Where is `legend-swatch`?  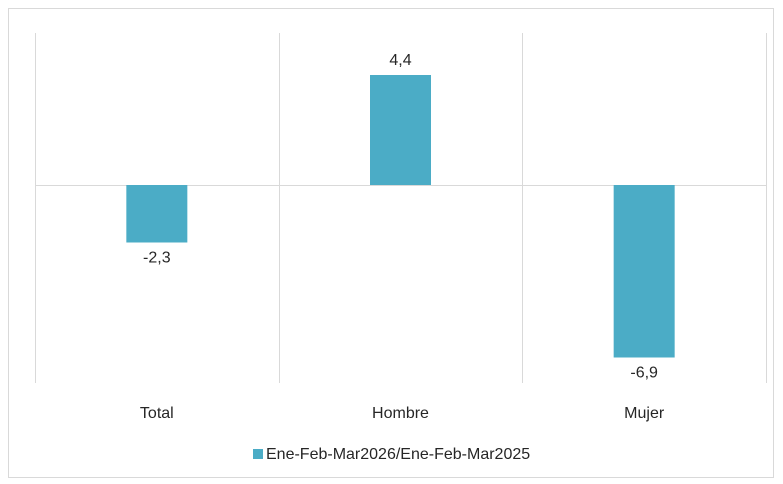 legend-swatch is located at coordinates (258, 454).